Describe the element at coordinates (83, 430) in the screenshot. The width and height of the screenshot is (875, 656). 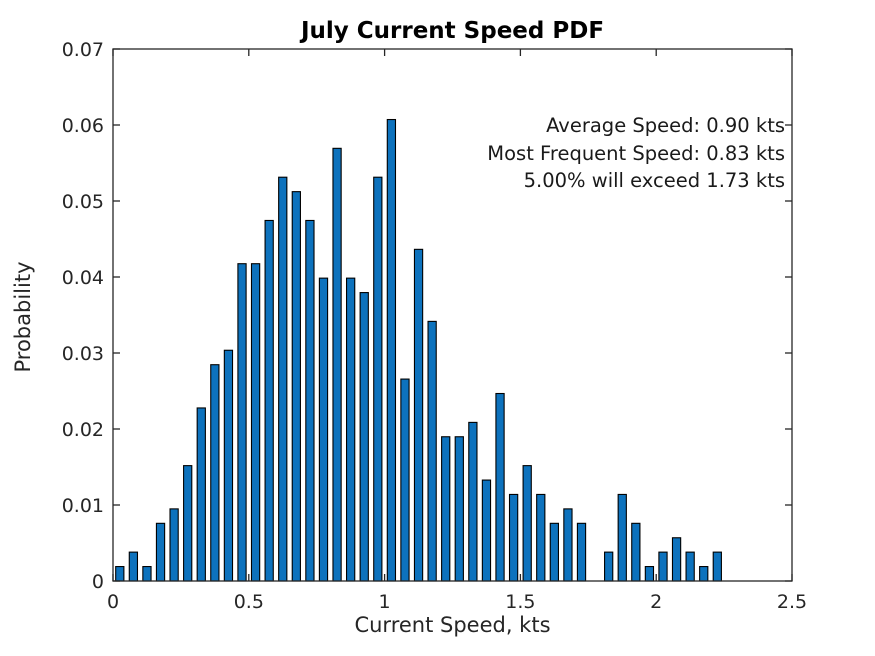
I see `y-tick-label: 0.02` at that location.